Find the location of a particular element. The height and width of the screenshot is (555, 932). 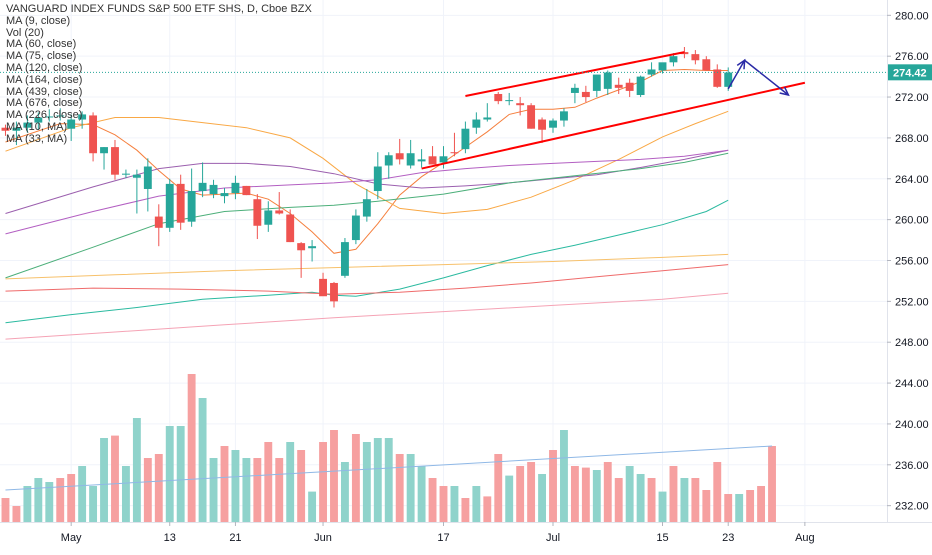

channel-upper-line is located at coordinates (575, 74).